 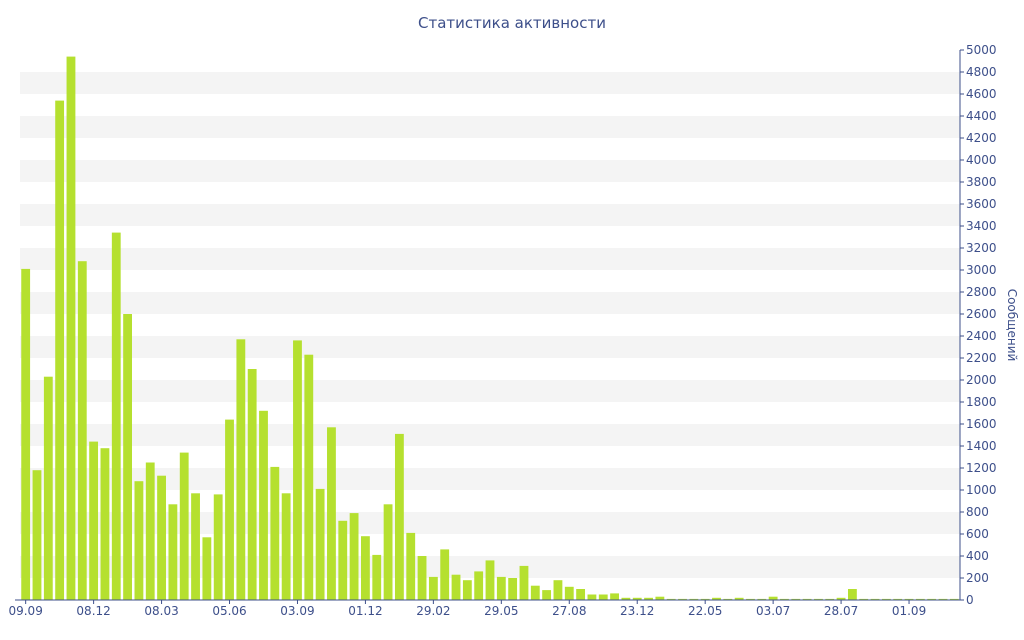 I want to click on x-tick-label: 23.12, so click(x=637, y=611).